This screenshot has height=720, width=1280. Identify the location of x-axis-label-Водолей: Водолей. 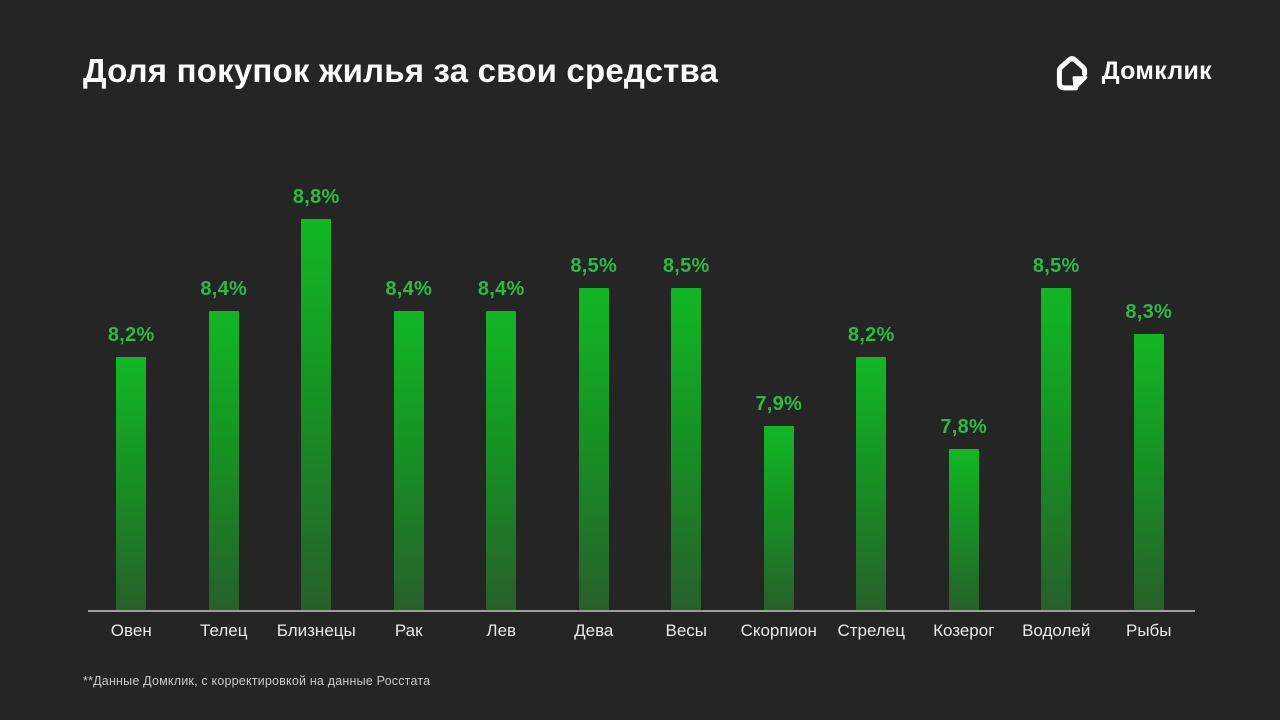
(1056, 630).